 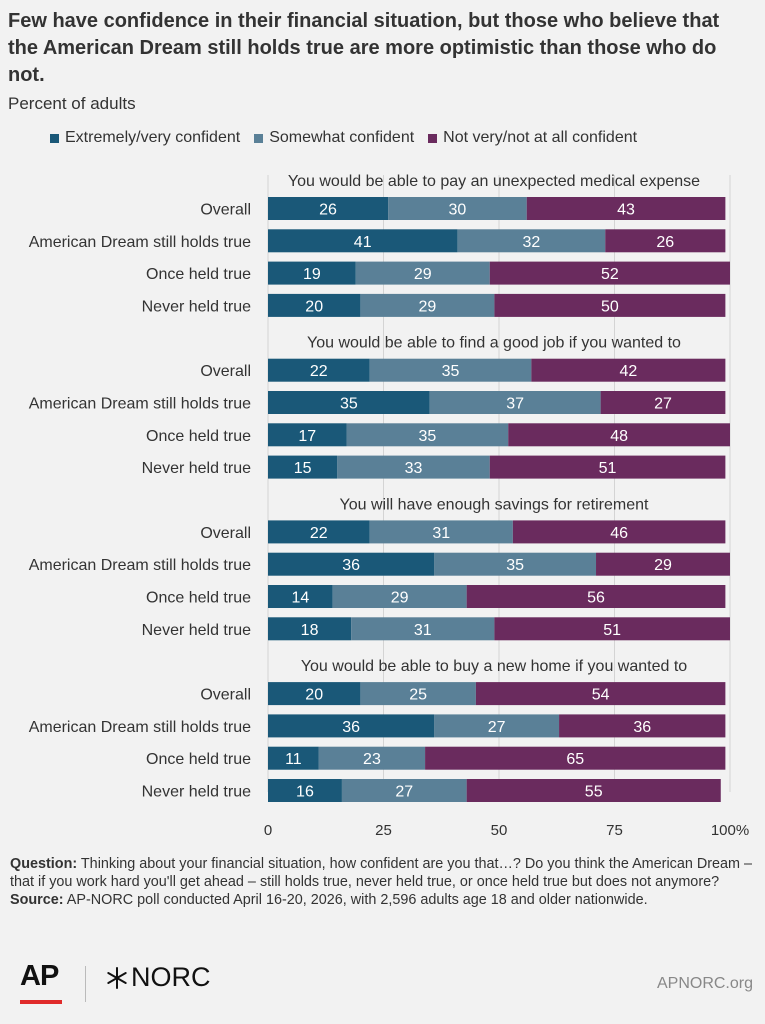 I want to click on legend-swatch-not-very, so click(x=433, y=138).